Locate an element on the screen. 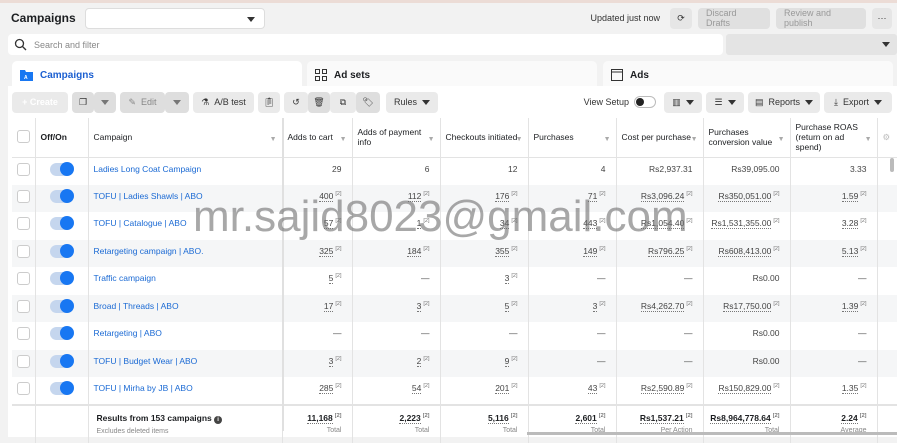 This screenshot has width=897, height=443. campaign-name-link: Retargeting | ABO is located at coordinates (127, 333).